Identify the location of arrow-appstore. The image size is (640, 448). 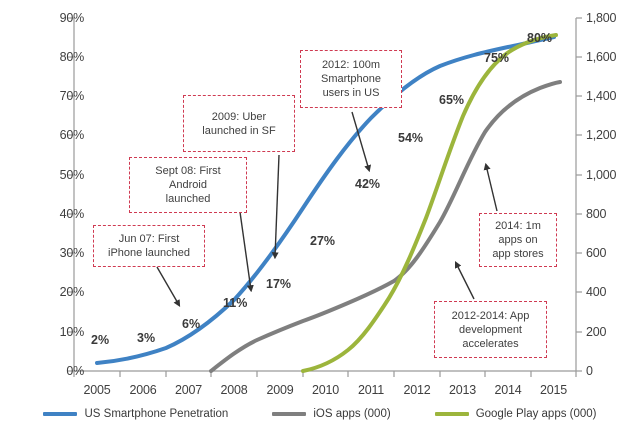
(490, 187).